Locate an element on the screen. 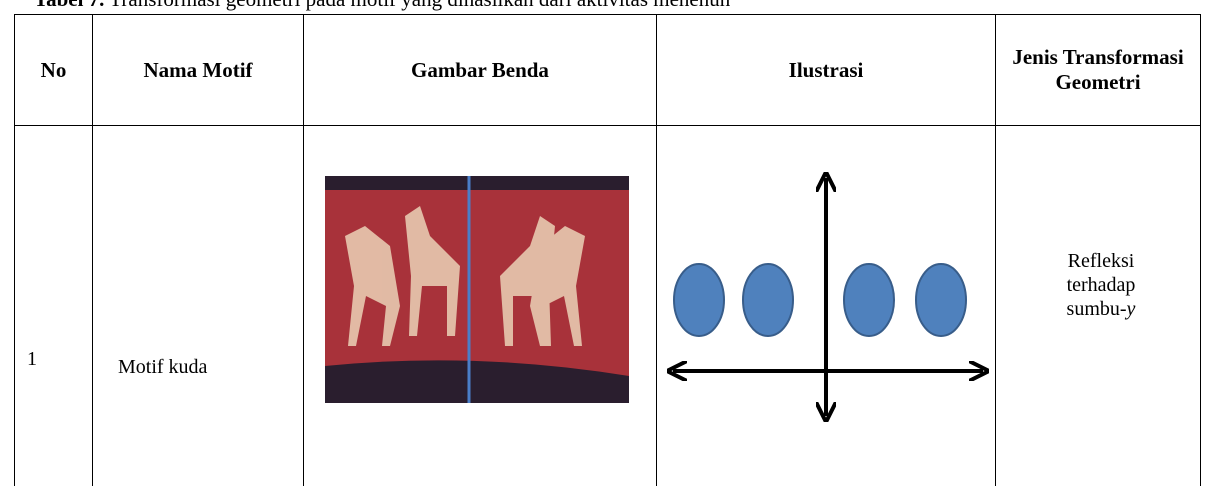 The height and width of the screenshot is (486, 1215). motif-name: Motif kuda is located at coordinates (162, 367).